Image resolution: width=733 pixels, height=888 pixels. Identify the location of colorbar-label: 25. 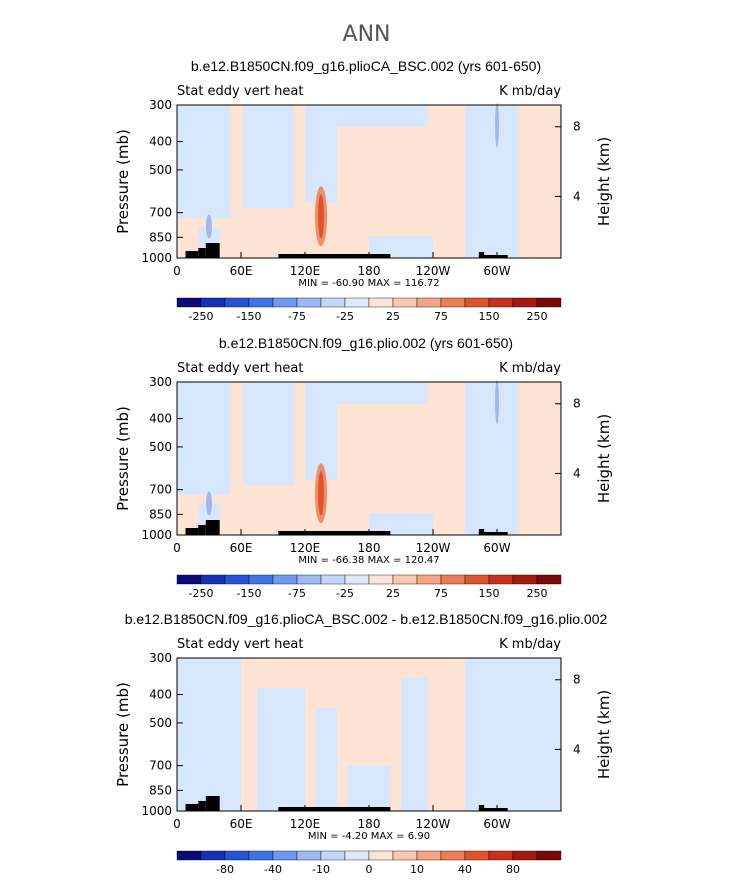
(393, 593).